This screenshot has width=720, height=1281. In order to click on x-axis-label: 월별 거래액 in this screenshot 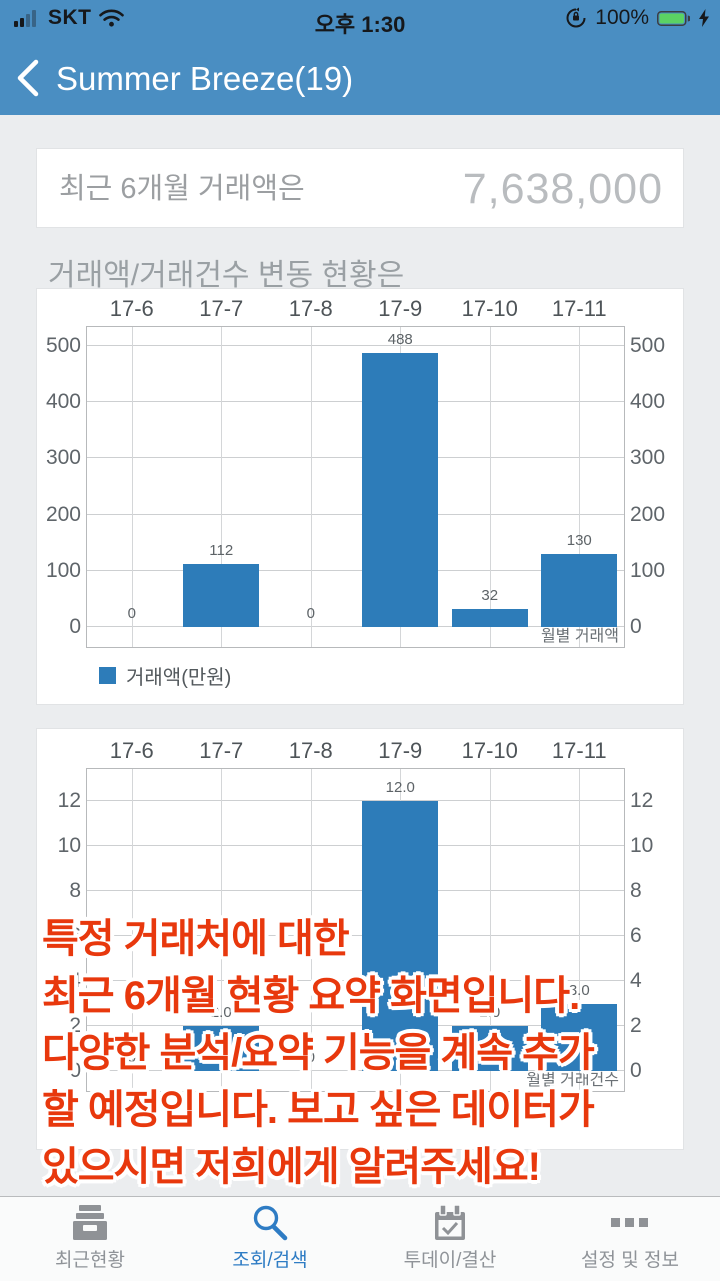, I will do `click(579, 636)`.